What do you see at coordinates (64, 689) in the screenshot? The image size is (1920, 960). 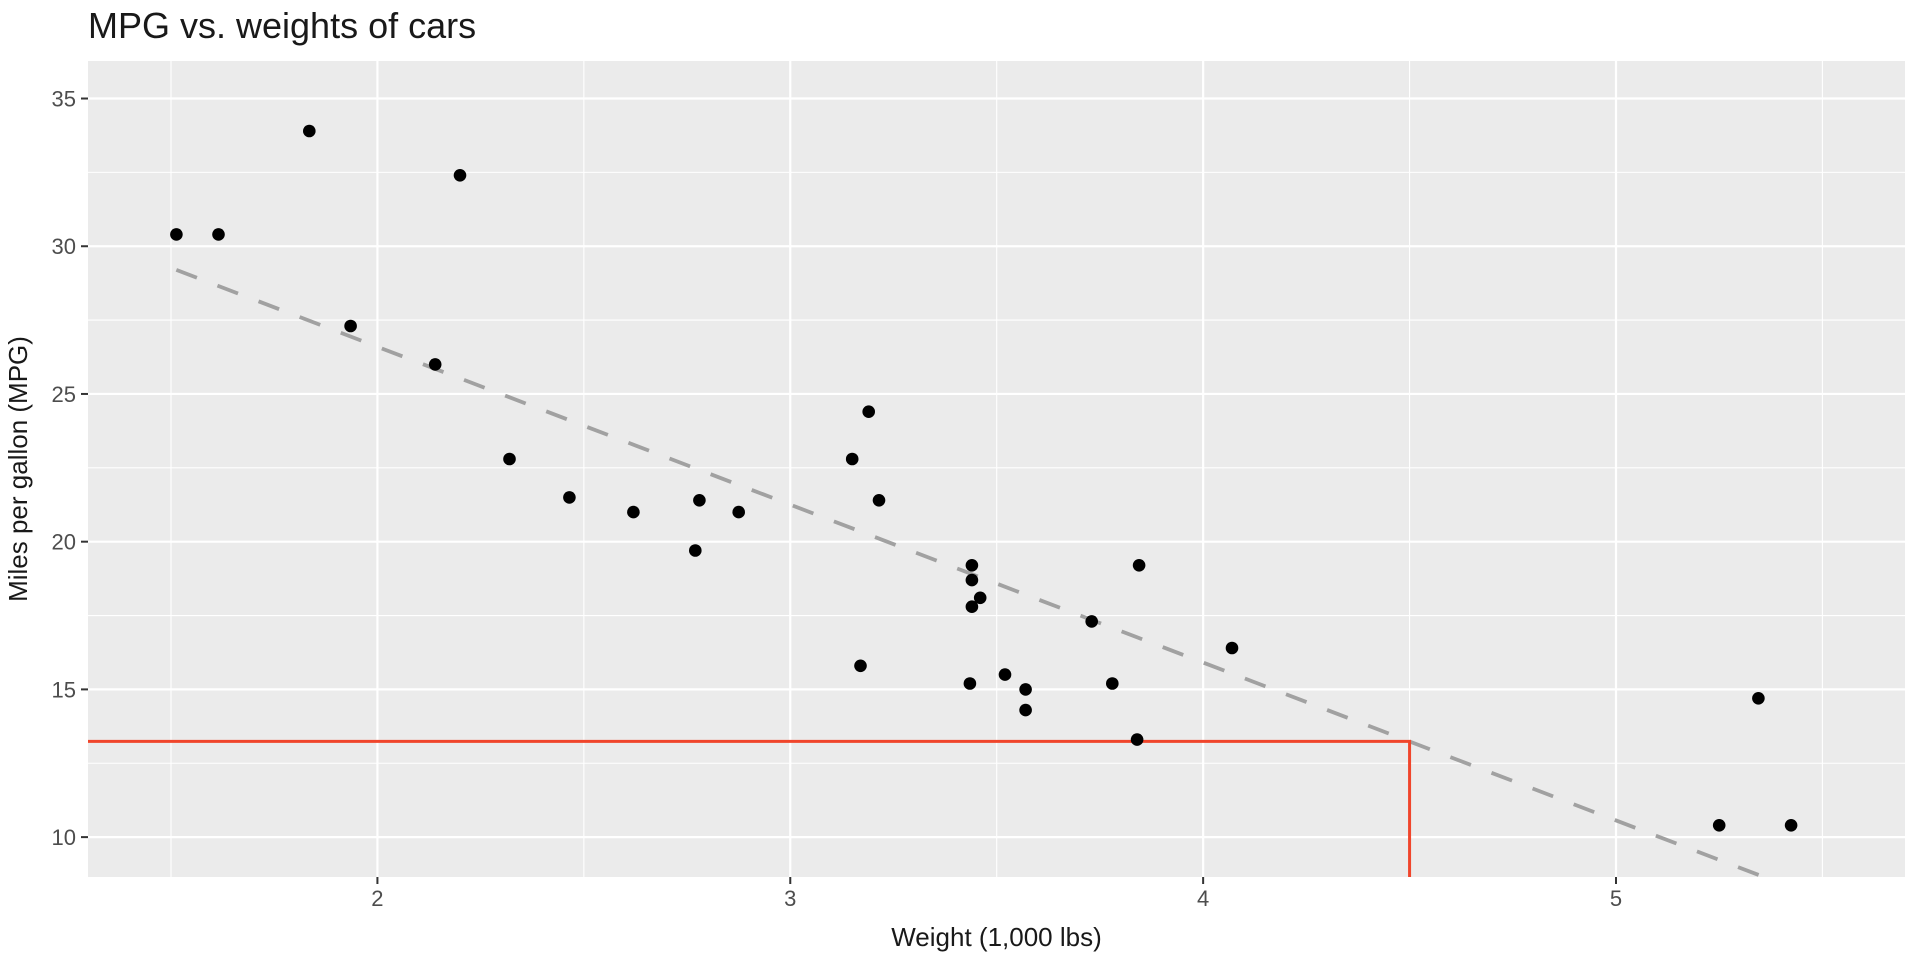 I see `y-tick-label: 15` at bounding box center [64, 689].